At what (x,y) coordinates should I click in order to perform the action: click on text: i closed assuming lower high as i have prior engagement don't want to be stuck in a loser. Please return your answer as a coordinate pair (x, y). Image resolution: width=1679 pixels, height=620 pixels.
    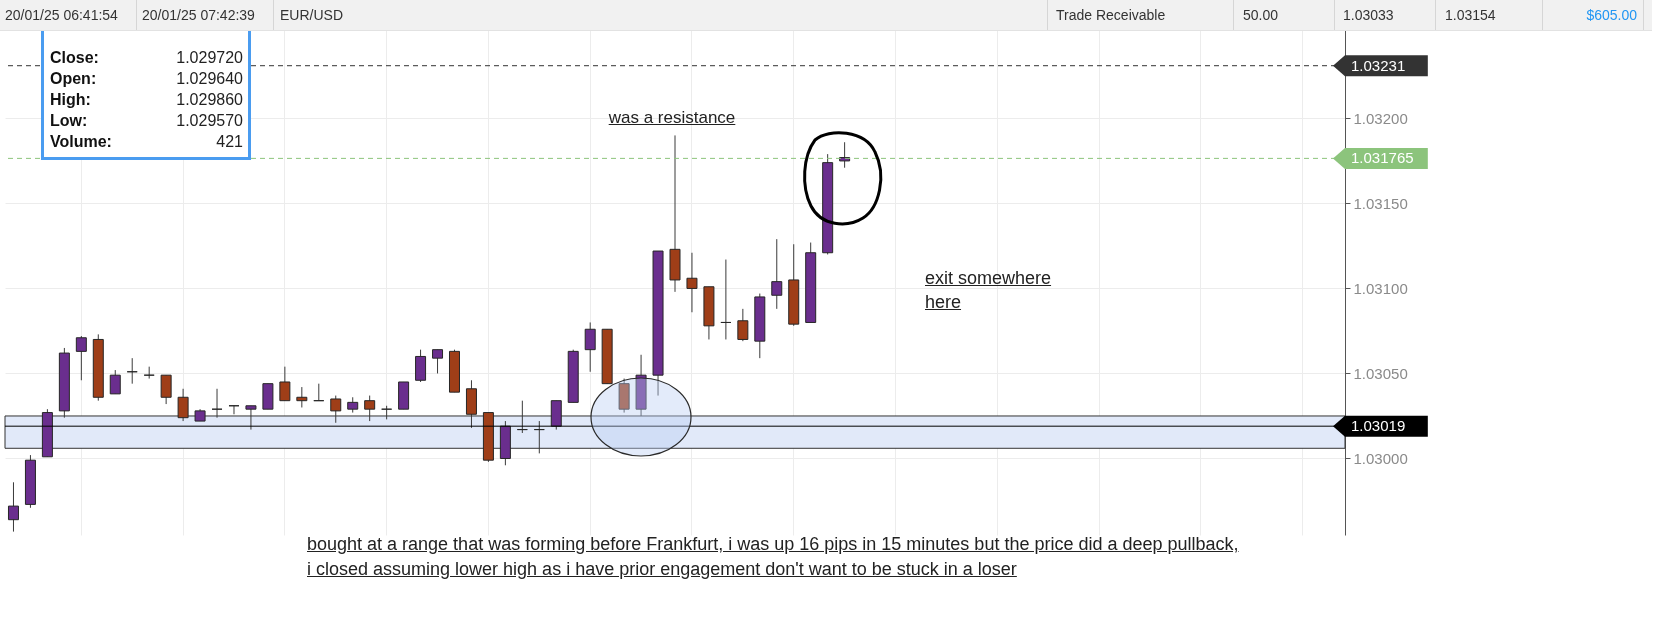
    Looking at the image, I should click on (662, 569).